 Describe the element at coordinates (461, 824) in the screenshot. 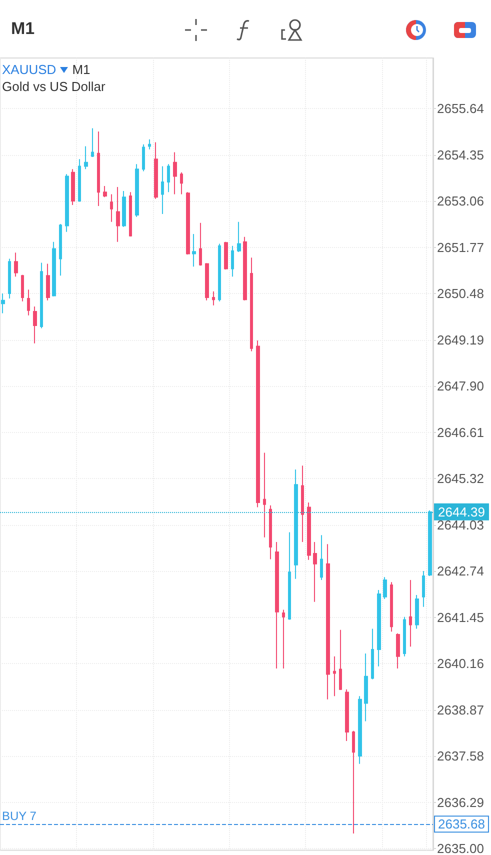

I see `text: 2635.68` at that location.